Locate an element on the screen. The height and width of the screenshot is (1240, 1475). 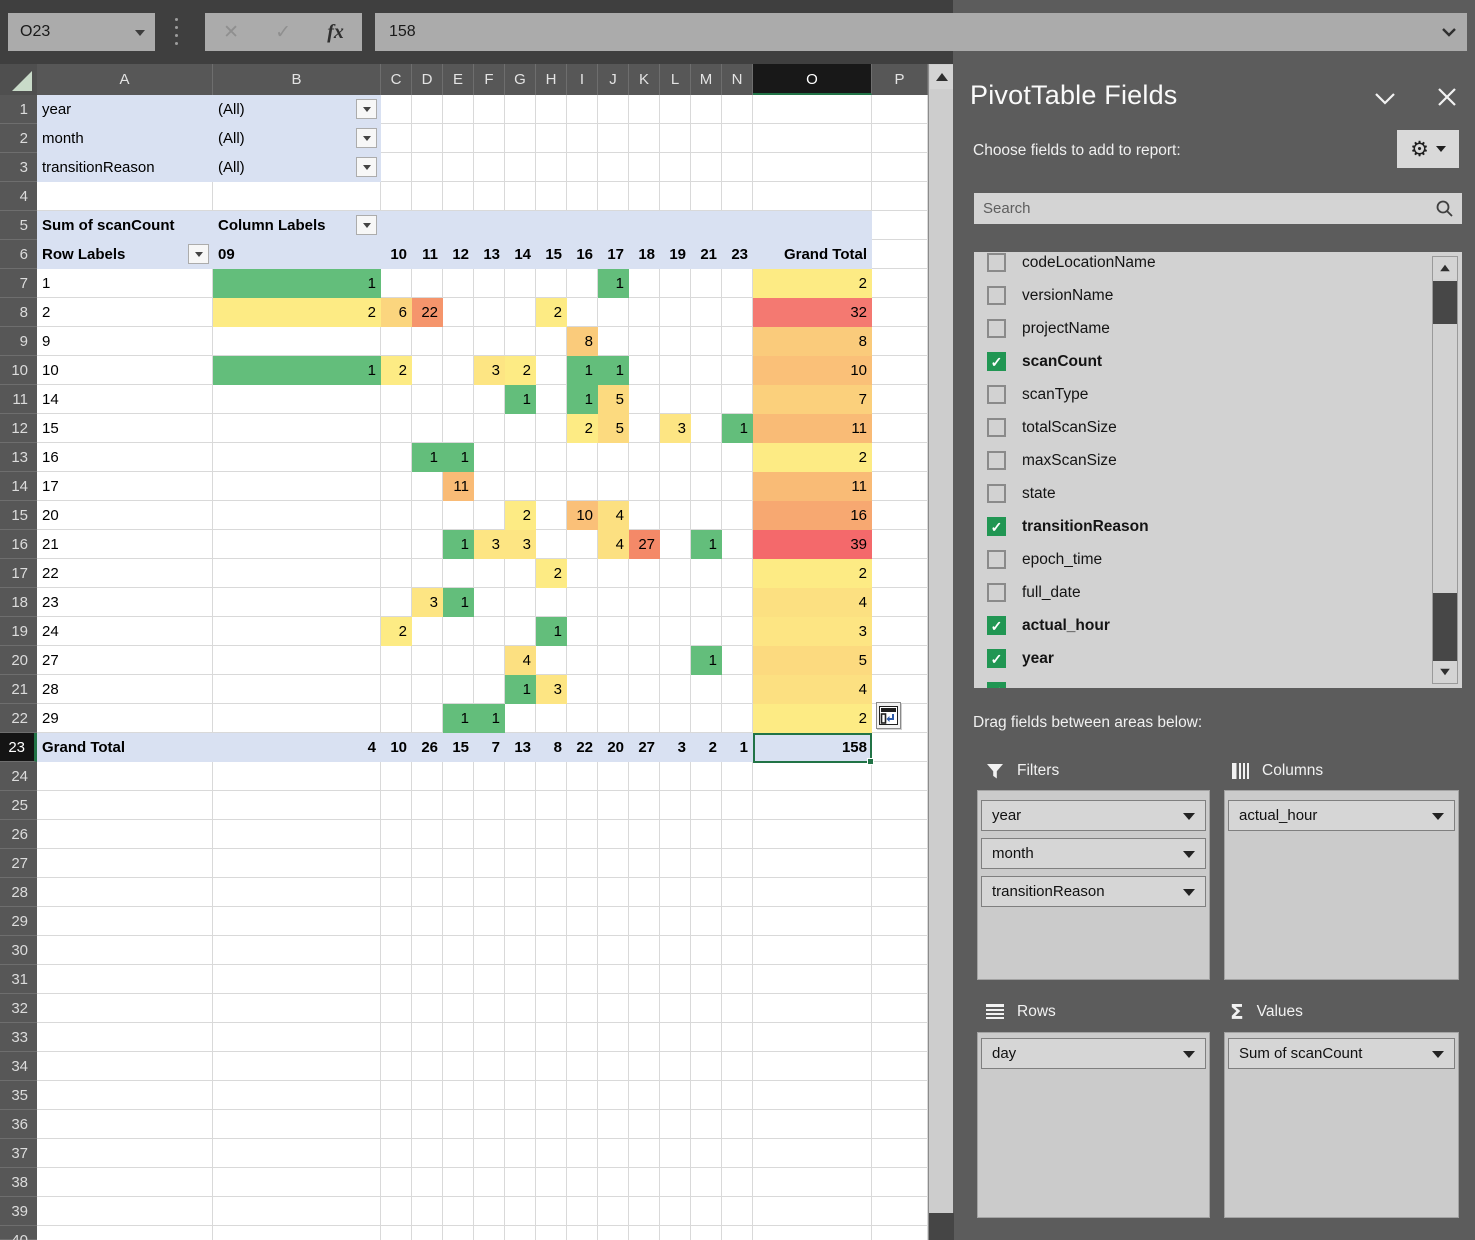
area-pill-transitionReason: transitionReason is located at coordinates (1093, 891).